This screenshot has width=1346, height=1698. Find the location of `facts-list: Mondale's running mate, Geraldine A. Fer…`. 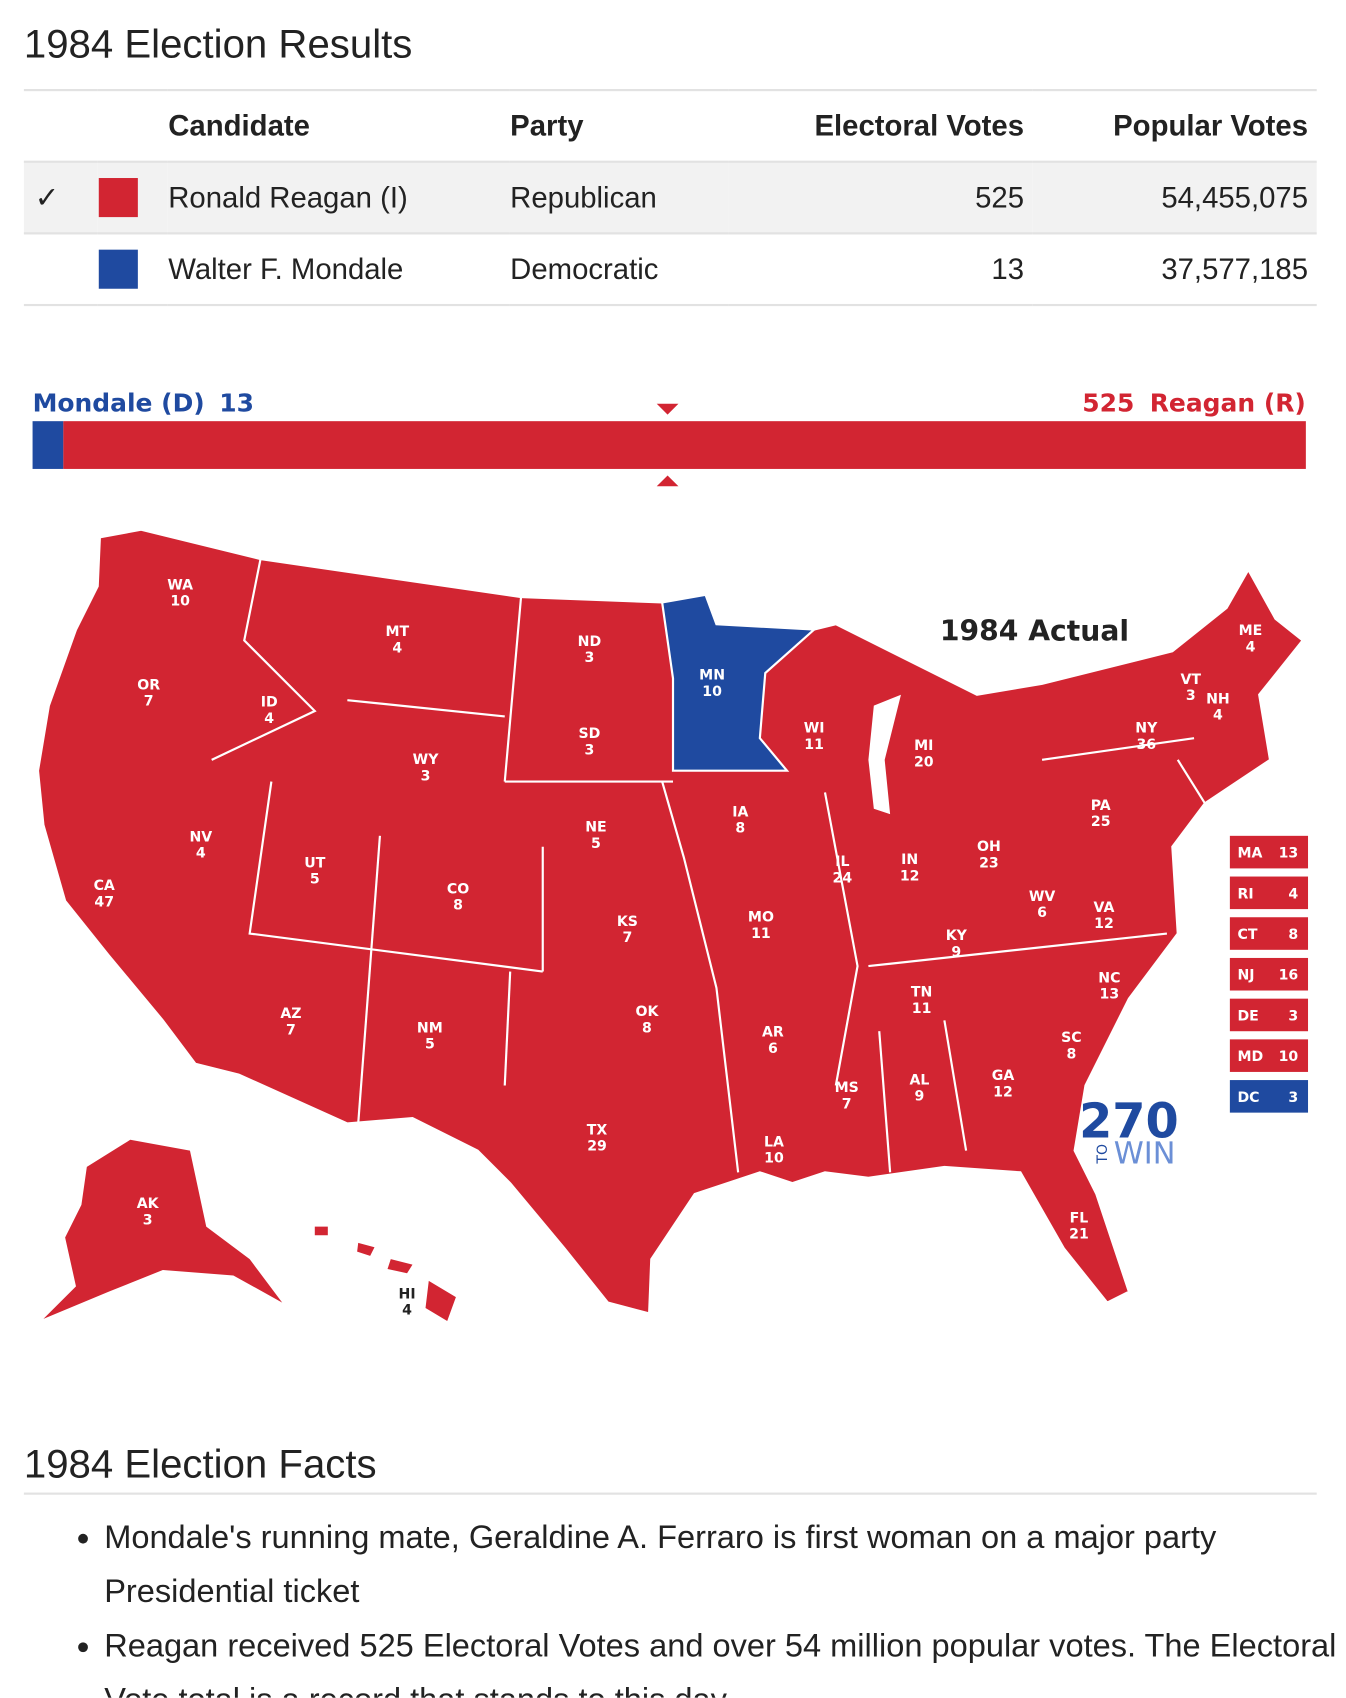

facts-list: Mondale's running mate, Geraldine A. Fer… is located at coordinates (701, 1604).